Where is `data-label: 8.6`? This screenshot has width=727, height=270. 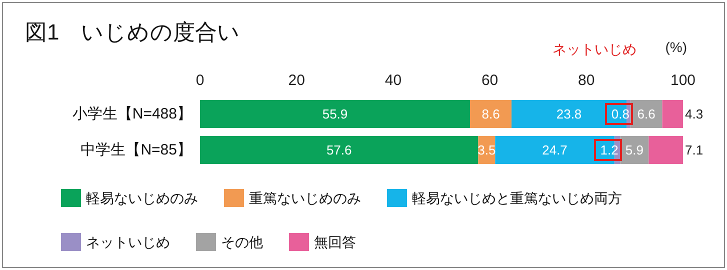
data-label: 8.6 is located at coordinates (491, 114).